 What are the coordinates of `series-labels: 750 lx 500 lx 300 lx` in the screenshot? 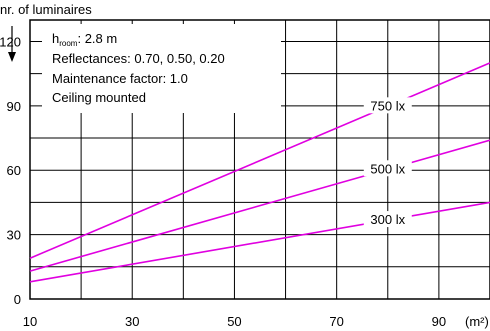 It's located at (387, 162).